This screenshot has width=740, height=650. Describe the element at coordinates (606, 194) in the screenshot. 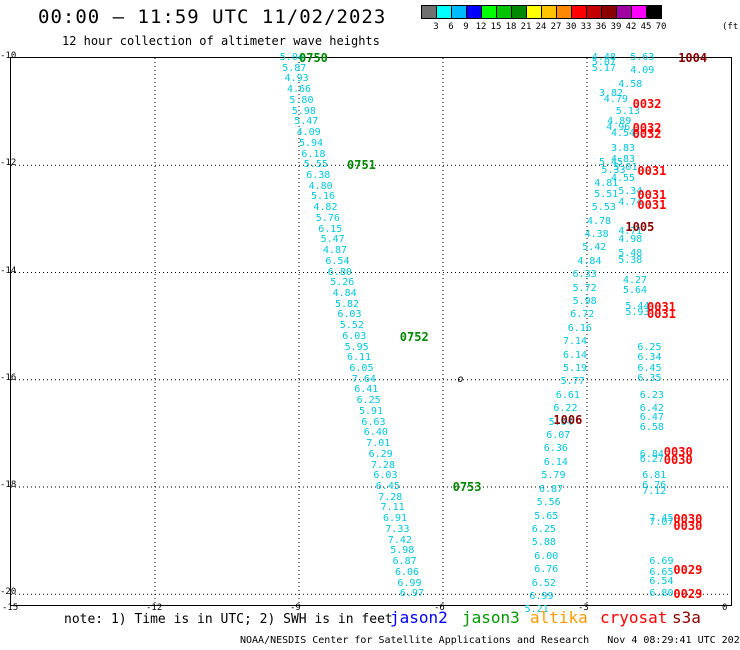

I see `wave-height-value: 5.51` at that location.